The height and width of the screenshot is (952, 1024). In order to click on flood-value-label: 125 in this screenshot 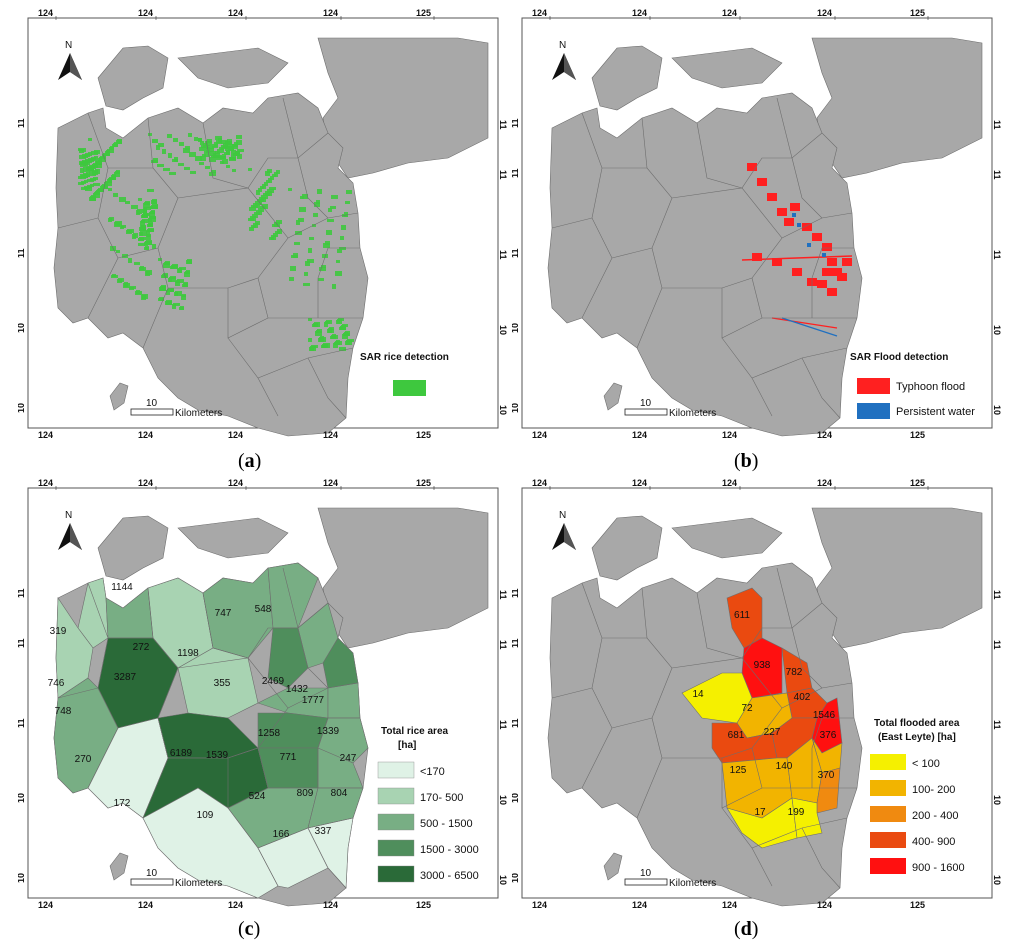, I will do `click(738, 770)`.